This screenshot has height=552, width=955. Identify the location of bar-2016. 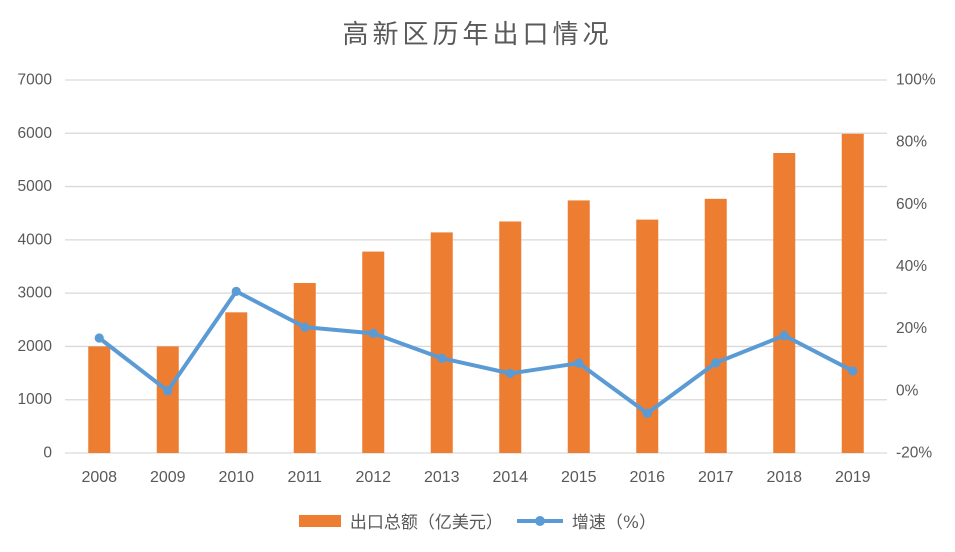
(647, 336).